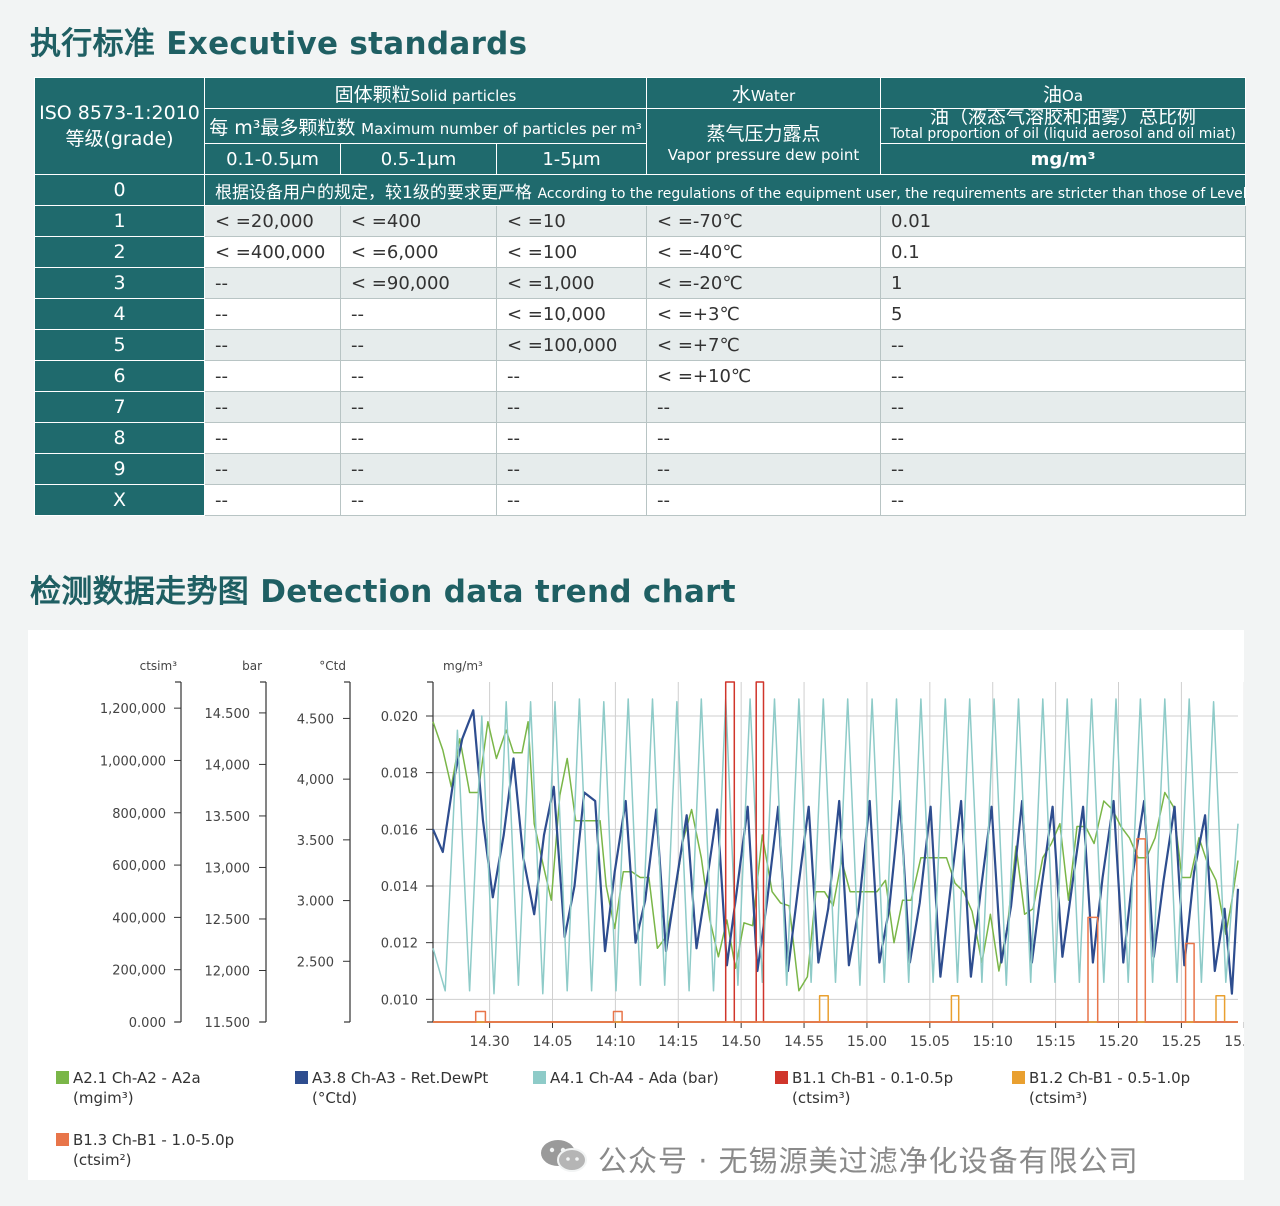  I want to click on y-tick-label: 0.000, so click(147, 1023).